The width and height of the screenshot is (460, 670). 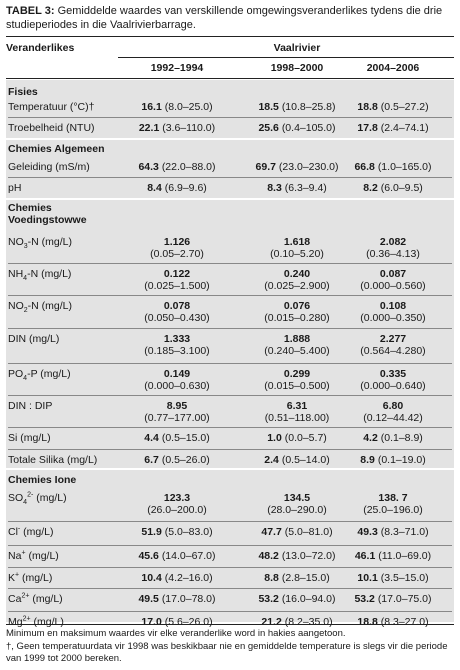 I want to click on mean-value: 138. 7, so click(x=393, y=498).